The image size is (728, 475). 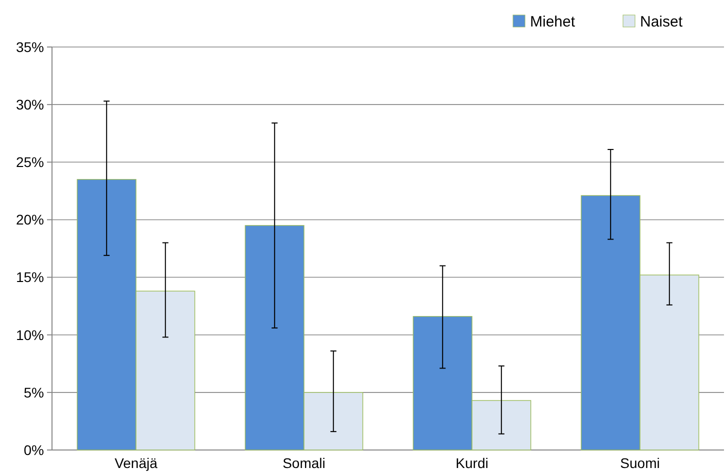 What do you see at coordinates (34, 450) in the screenshot?
I see `y-tick-label: 0%` at bounding box center [34, 450].